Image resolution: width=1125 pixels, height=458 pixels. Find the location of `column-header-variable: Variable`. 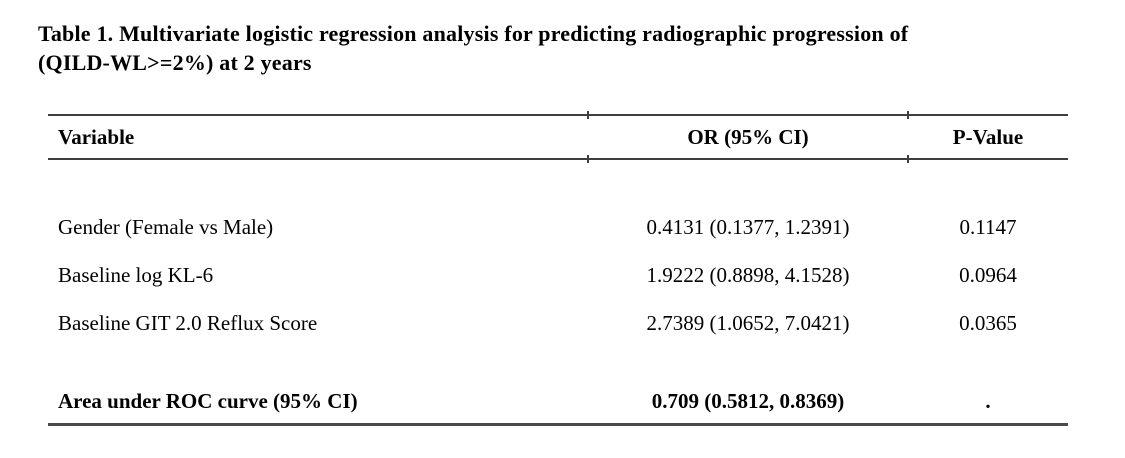

column-header-variable: Variable is located at coordinates (96, 136).